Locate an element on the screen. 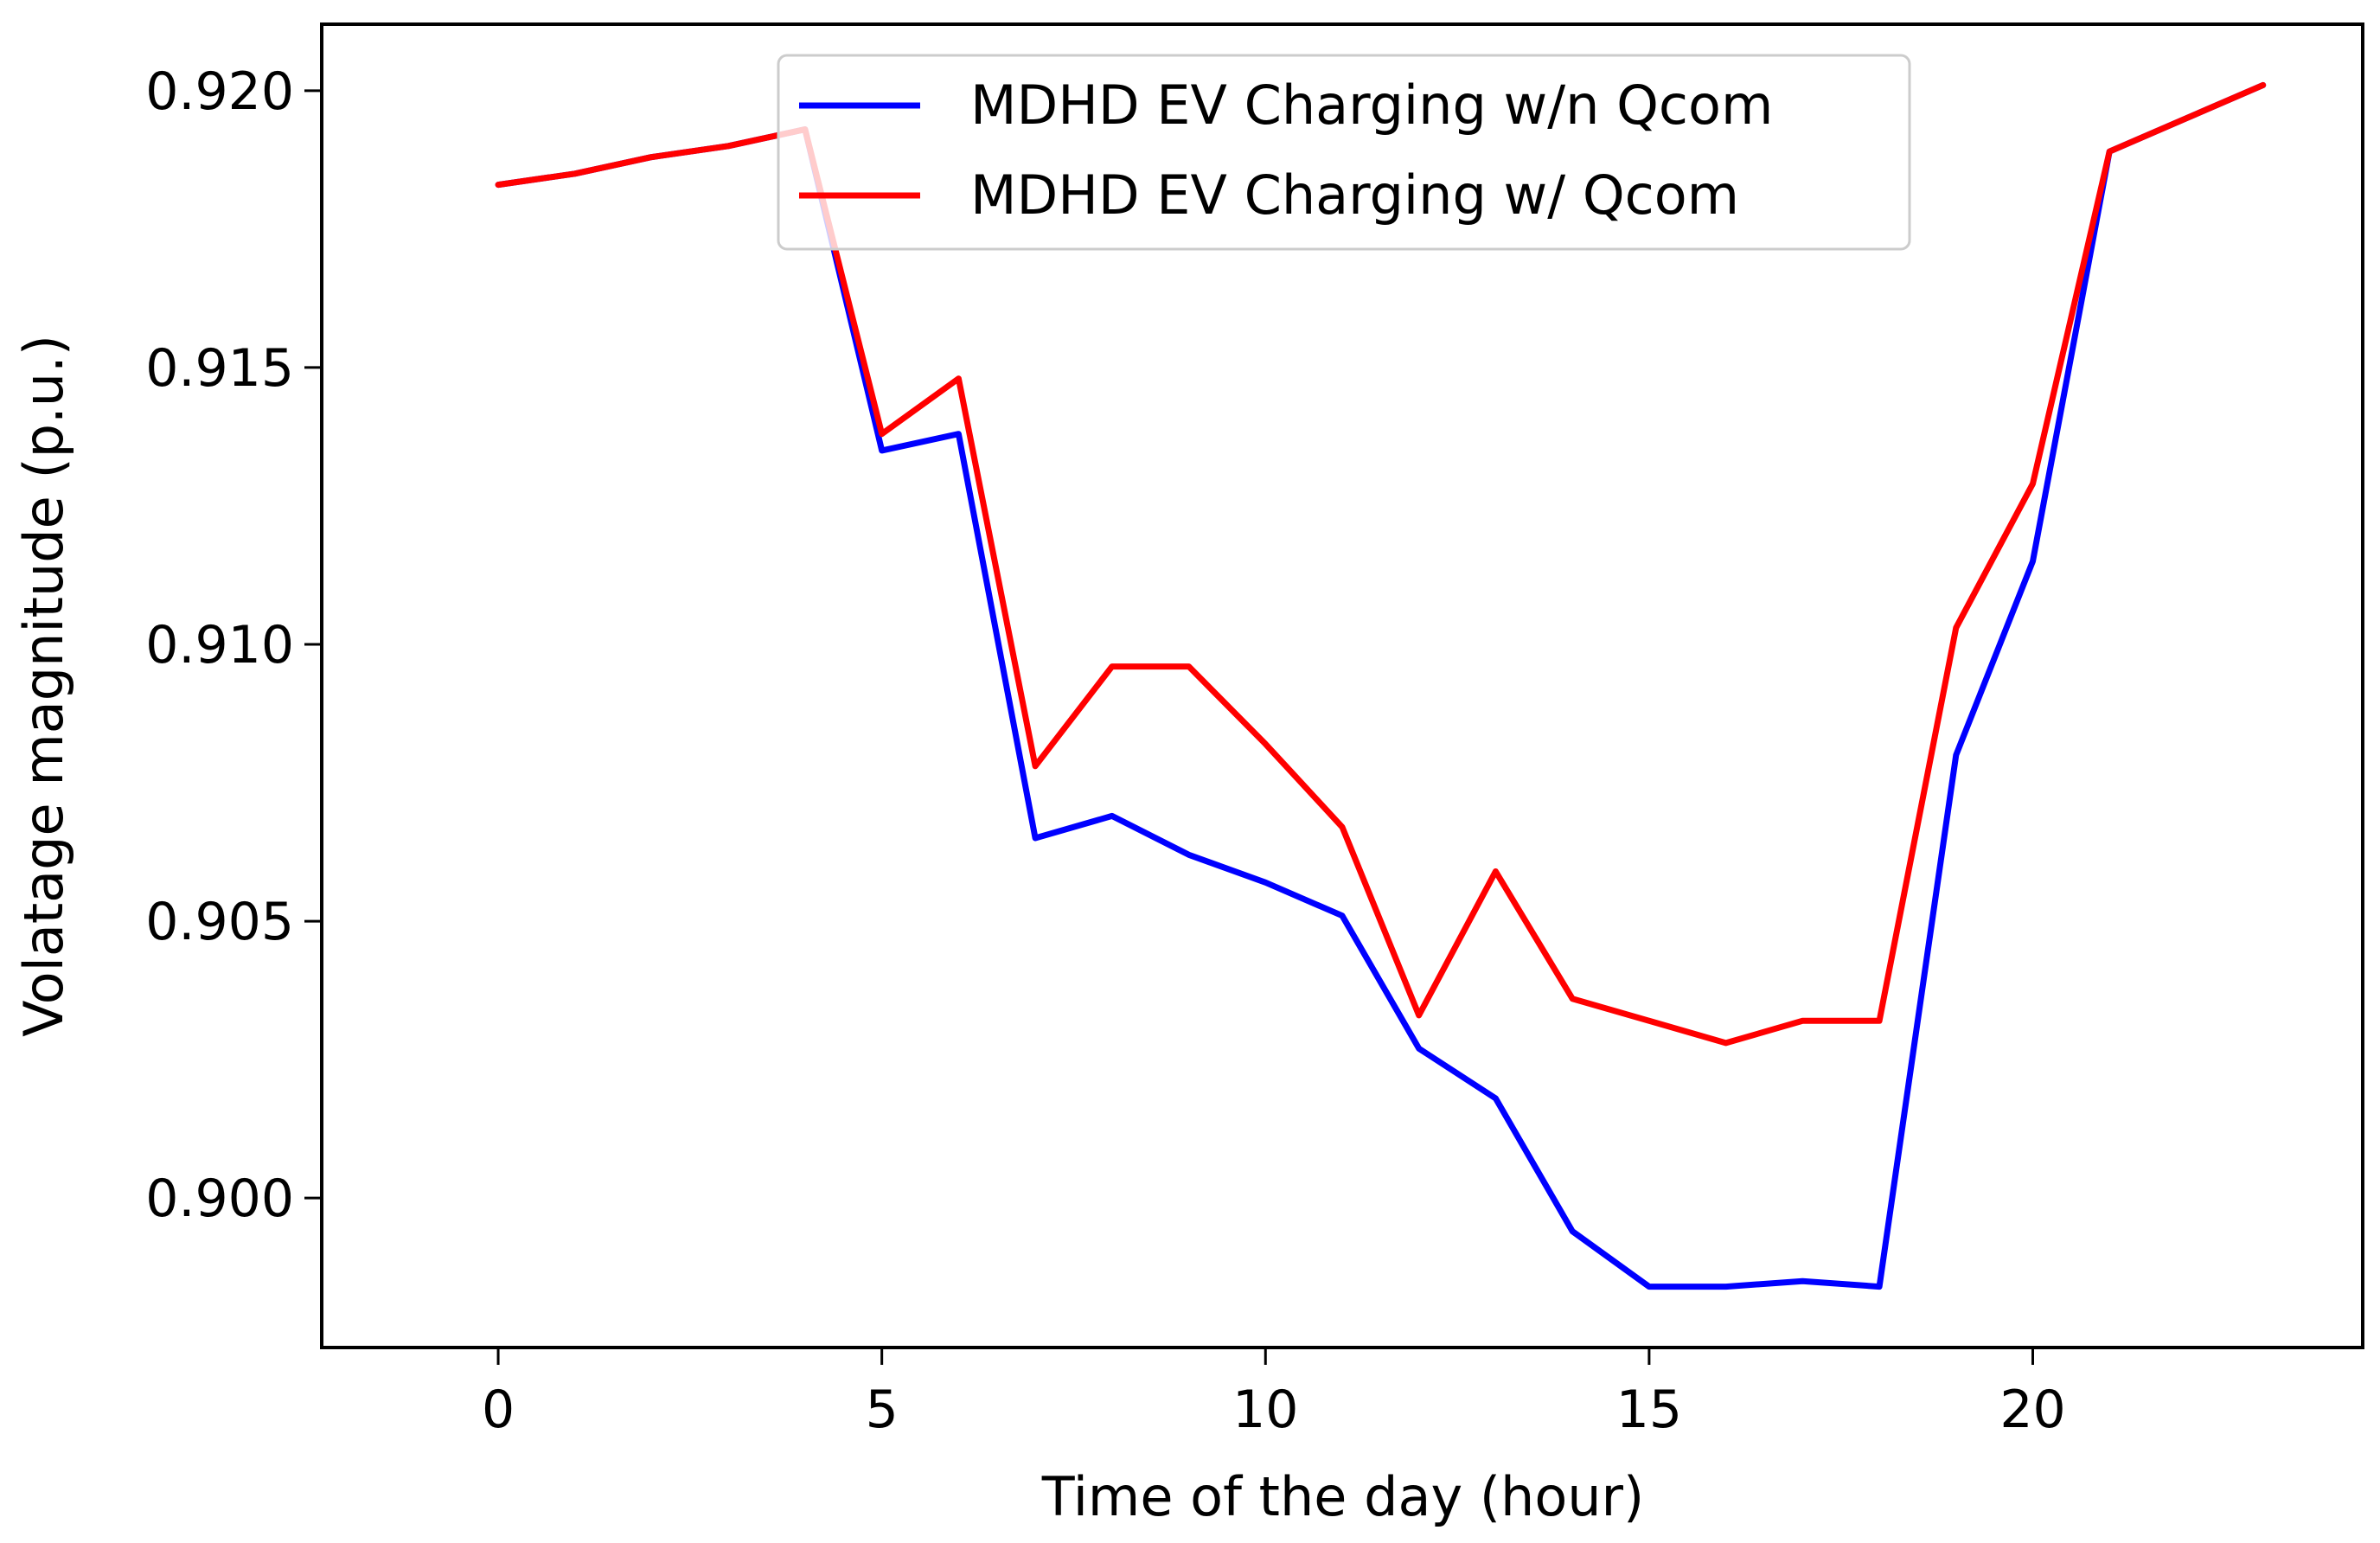  x-tick-label: 15 is located at coordinates (1649, 1410).